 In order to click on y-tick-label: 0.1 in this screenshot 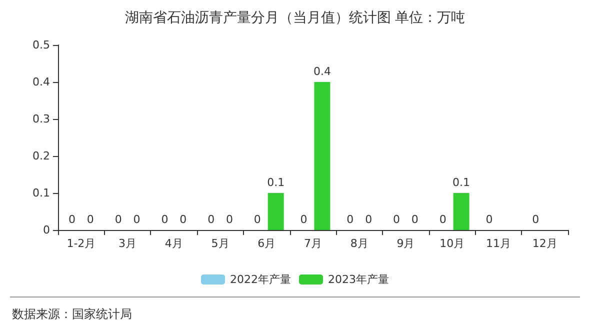, I will do `click(41, 193)`.